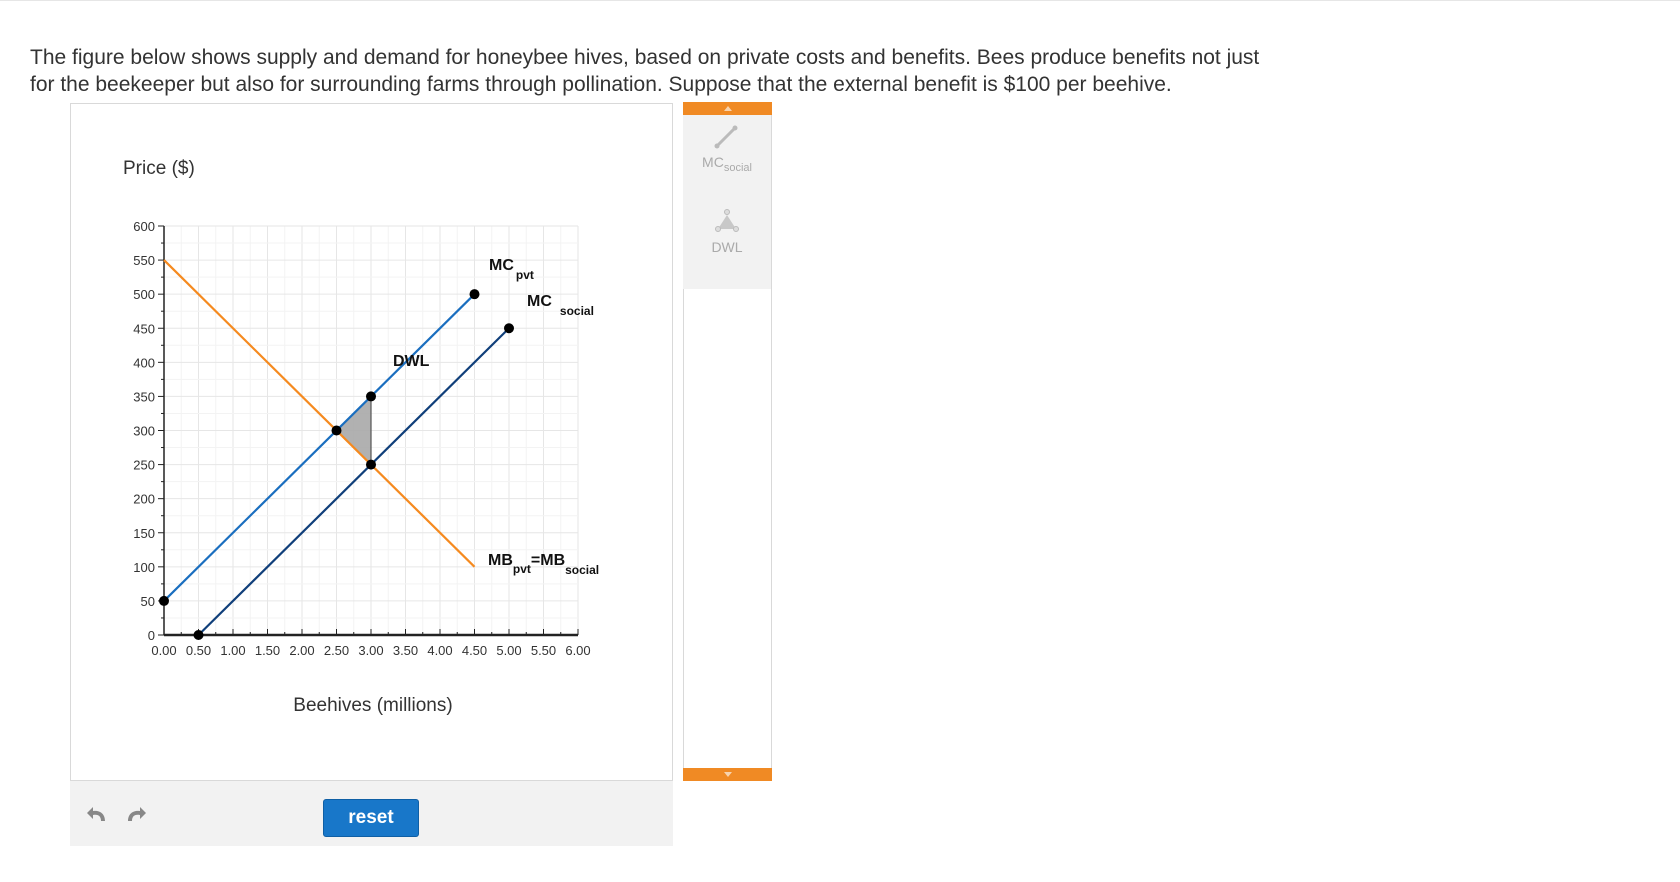 Image resolution: width=1680 pixels, height=882 pixels. I want to click on tool-mc-main: MC, so click(713, 162).